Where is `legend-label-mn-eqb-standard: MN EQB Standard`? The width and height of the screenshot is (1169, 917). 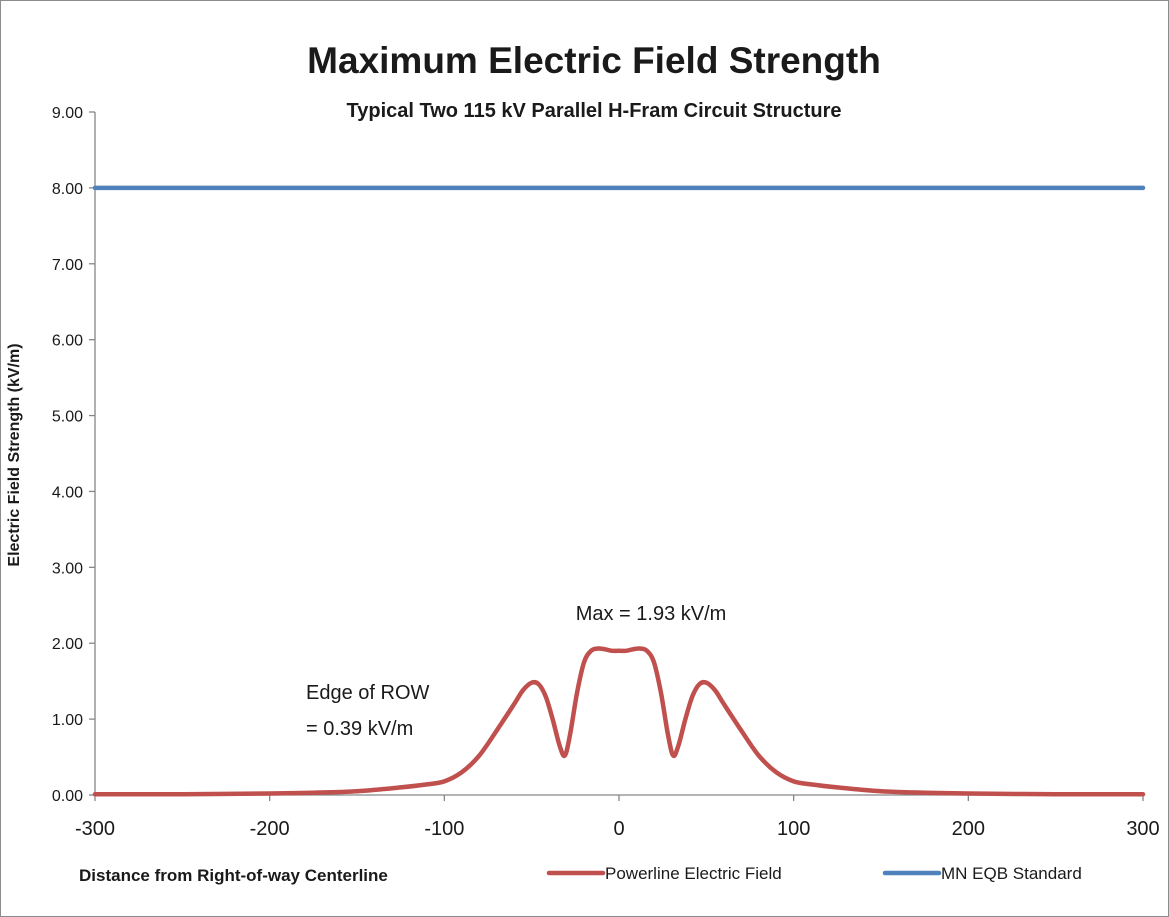 legend-label-mn-eqb-standard: MN EQB Standard is located at coordinates (1011, 873).